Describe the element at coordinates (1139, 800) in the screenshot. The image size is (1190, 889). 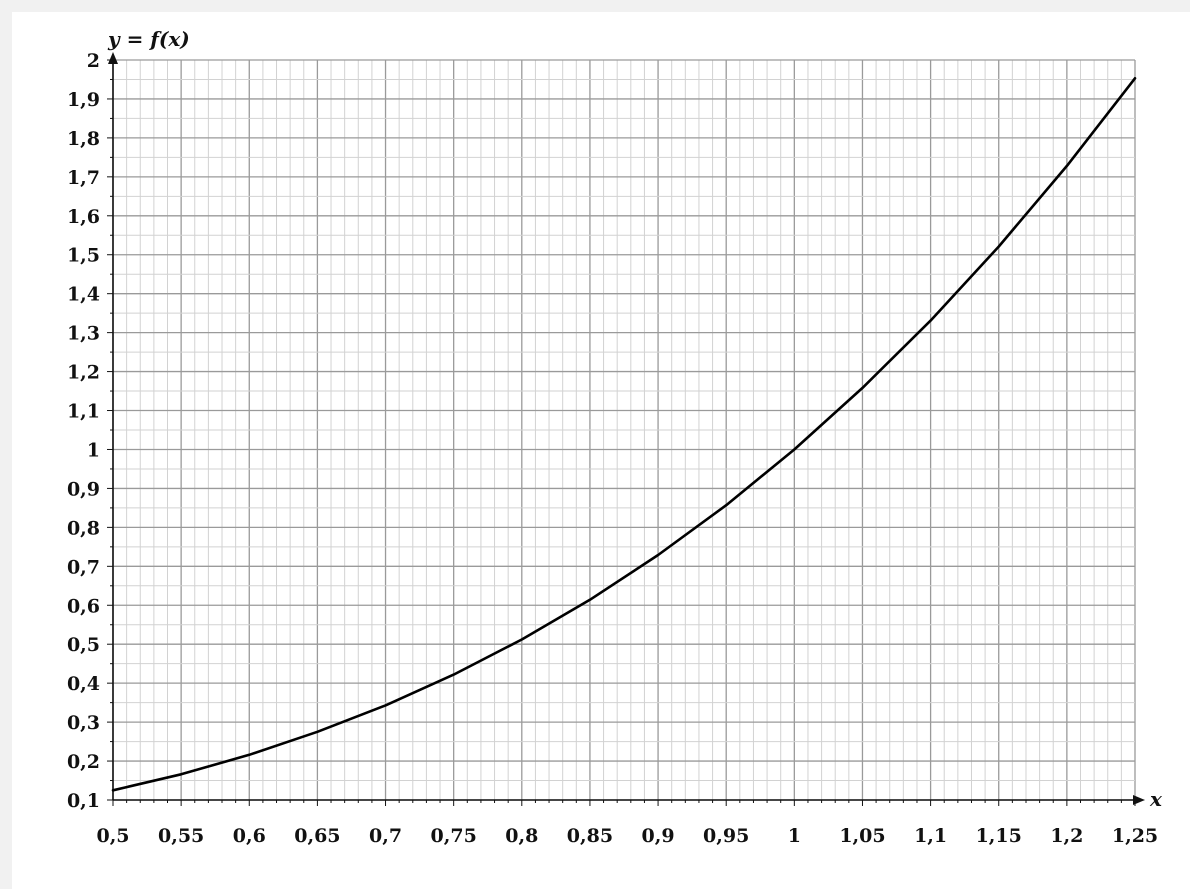
I see `x-axis-arrow` at that location.